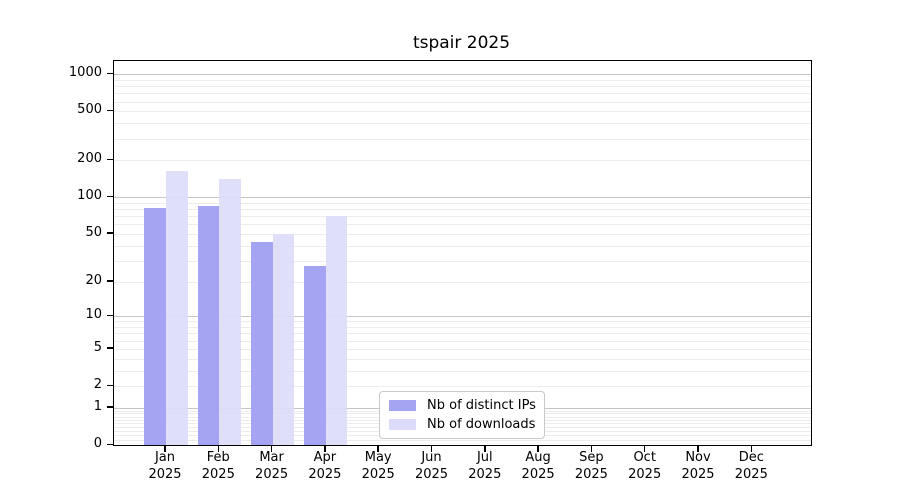  What do you see at coordinates (402, 405) in the screenshot?
I see `ips-color-swatch` at bounding box center [402, 405].